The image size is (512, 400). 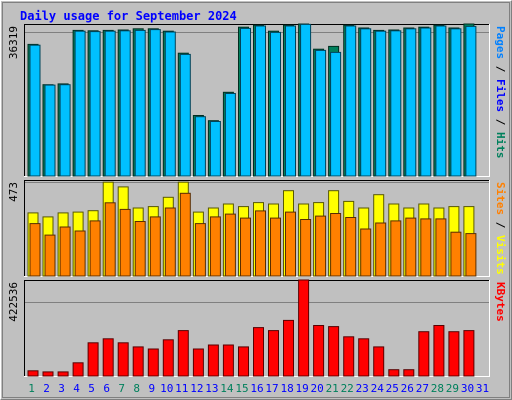 I want to click on x-tick-label-day-1: 1, so click(x=31, y=388).